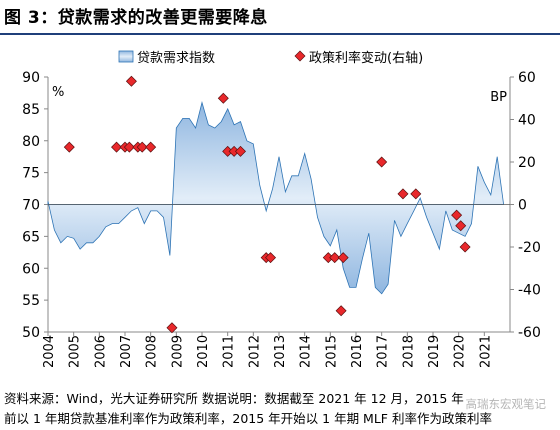  I want to click on right-tick-label: -60, so click(529, 333).